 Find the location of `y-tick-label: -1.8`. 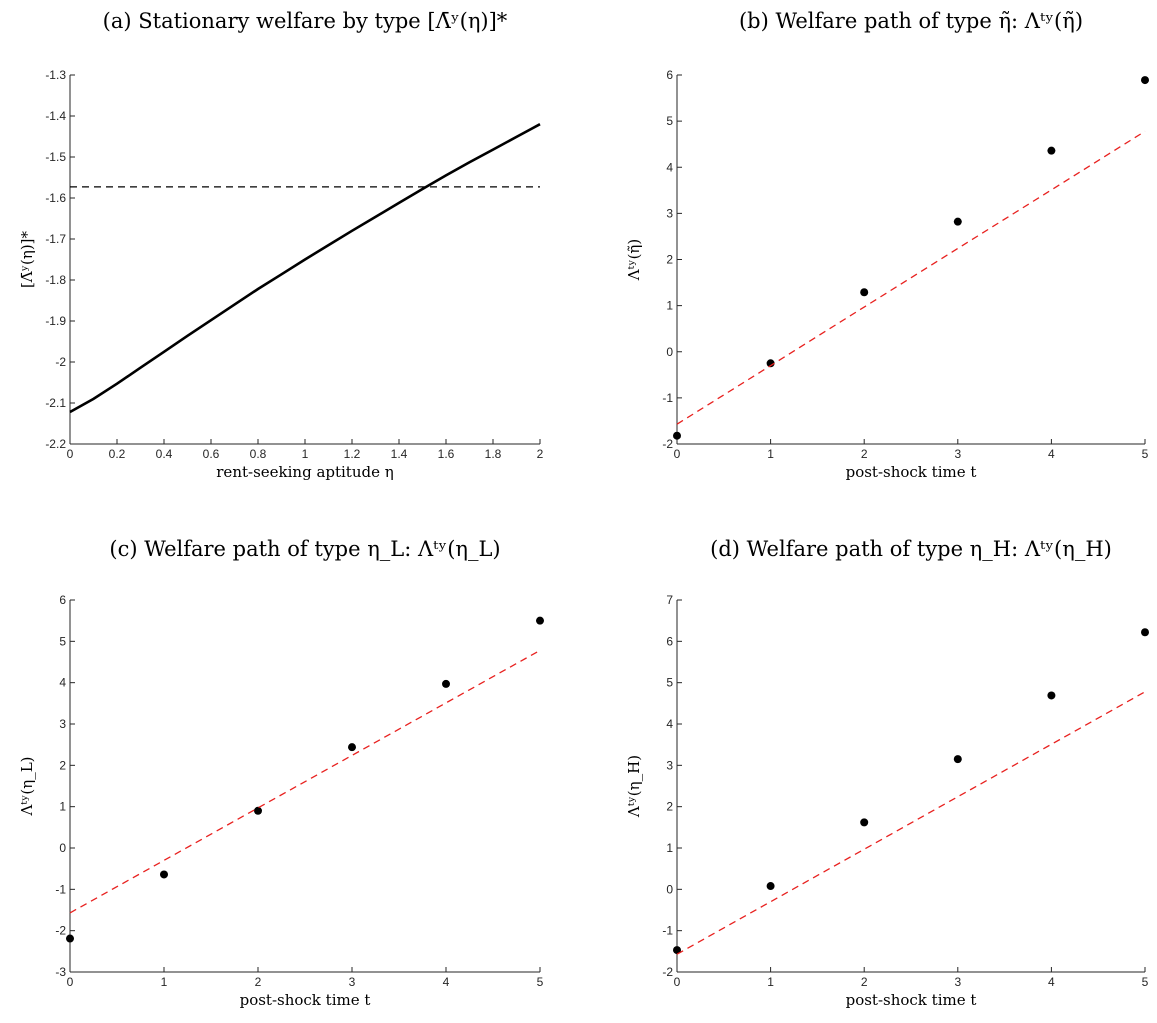

y-tick-label: -1.8 is located at coordinates (55, 280).